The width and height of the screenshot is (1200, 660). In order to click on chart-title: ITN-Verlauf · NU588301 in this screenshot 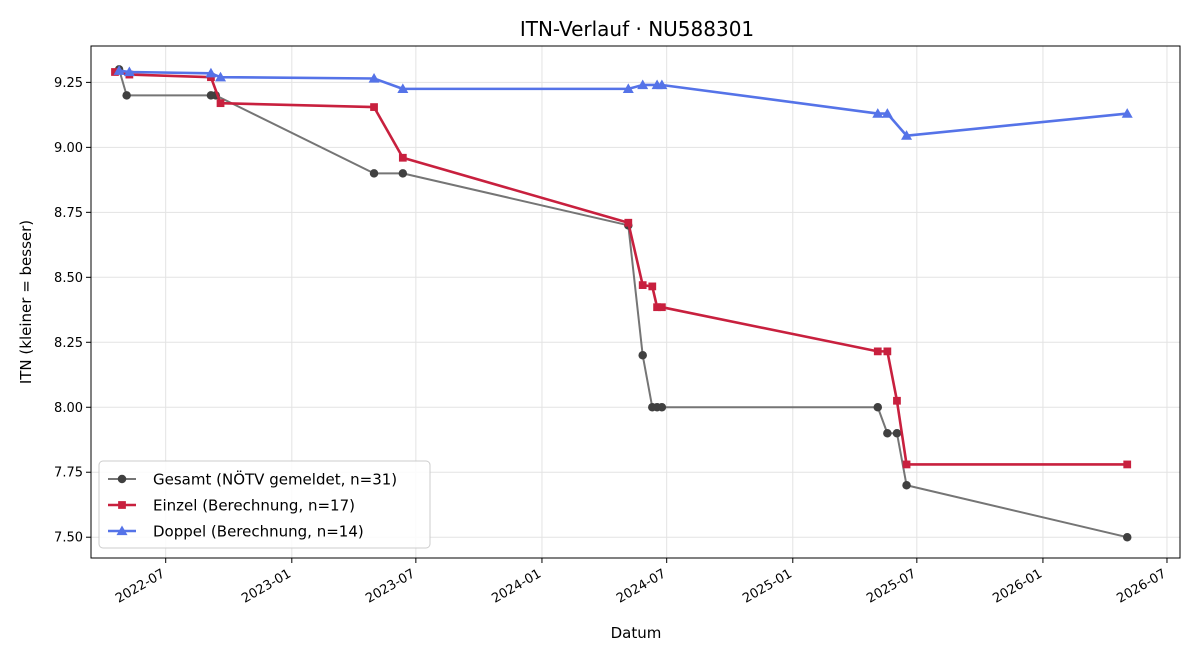, I will do `click(637, 29)`.